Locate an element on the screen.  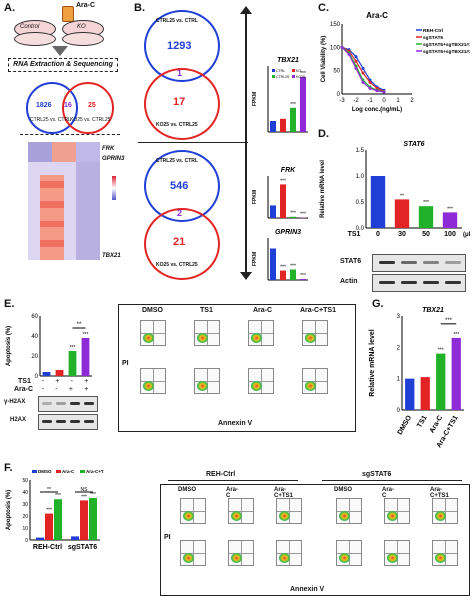
flow-e-title-2: Ara-C is located at coordinates (263, 310).